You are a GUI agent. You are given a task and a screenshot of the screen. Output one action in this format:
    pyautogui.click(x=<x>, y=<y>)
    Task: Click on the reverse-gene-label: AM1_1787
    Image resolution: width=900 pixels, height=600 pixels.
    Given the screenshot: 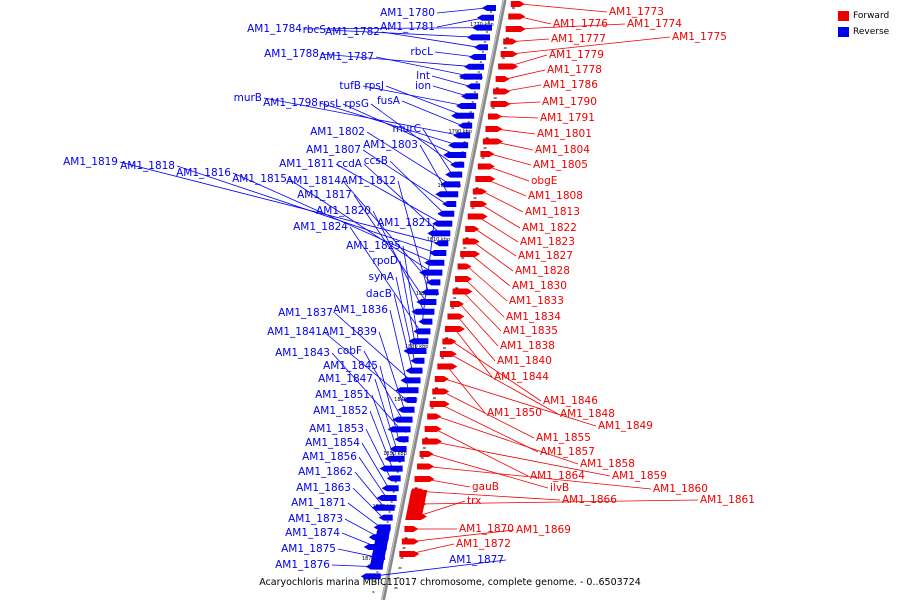 What is the action you would take?
    pyautogui.click(x=346, y=57)
    